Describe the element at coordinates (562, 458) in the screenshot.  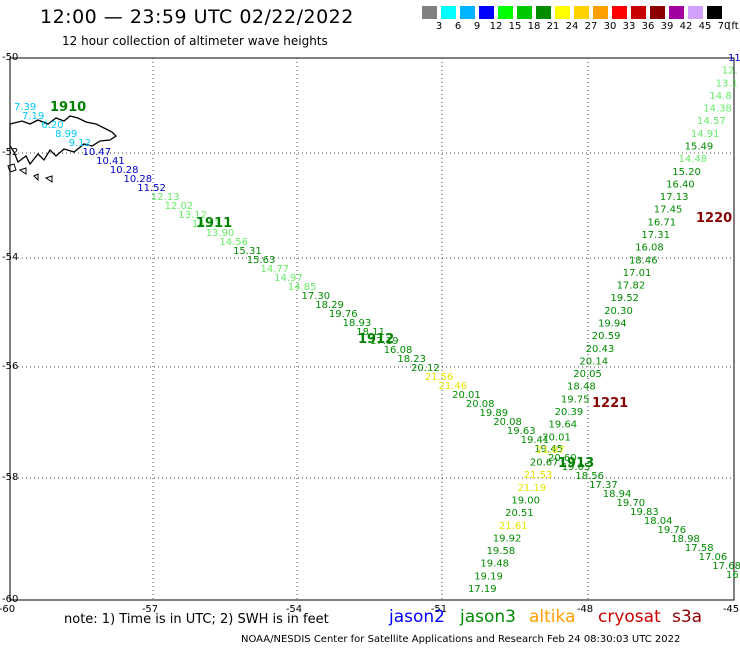
I see `track-a-value: 20.60` at that location.